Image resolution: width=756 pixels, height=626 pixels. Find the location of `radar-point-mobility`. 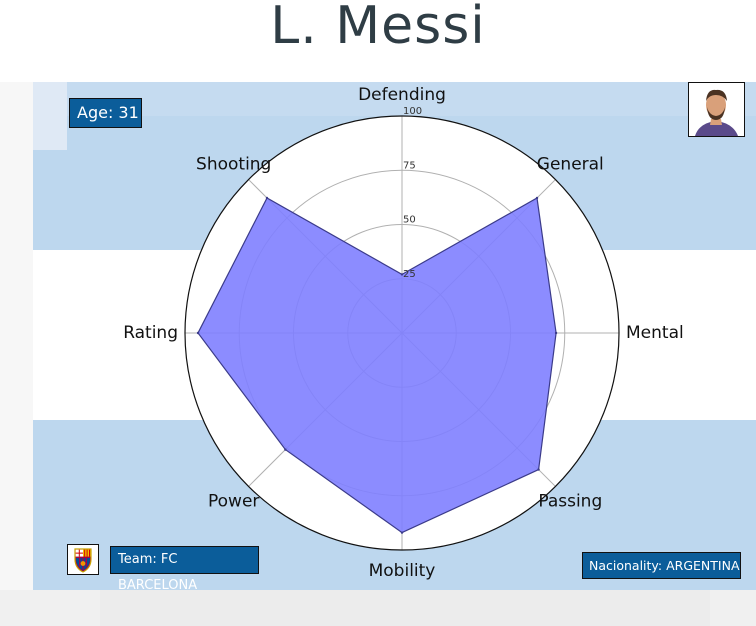

radar-point-mobility is located at coordinates (402, 532).